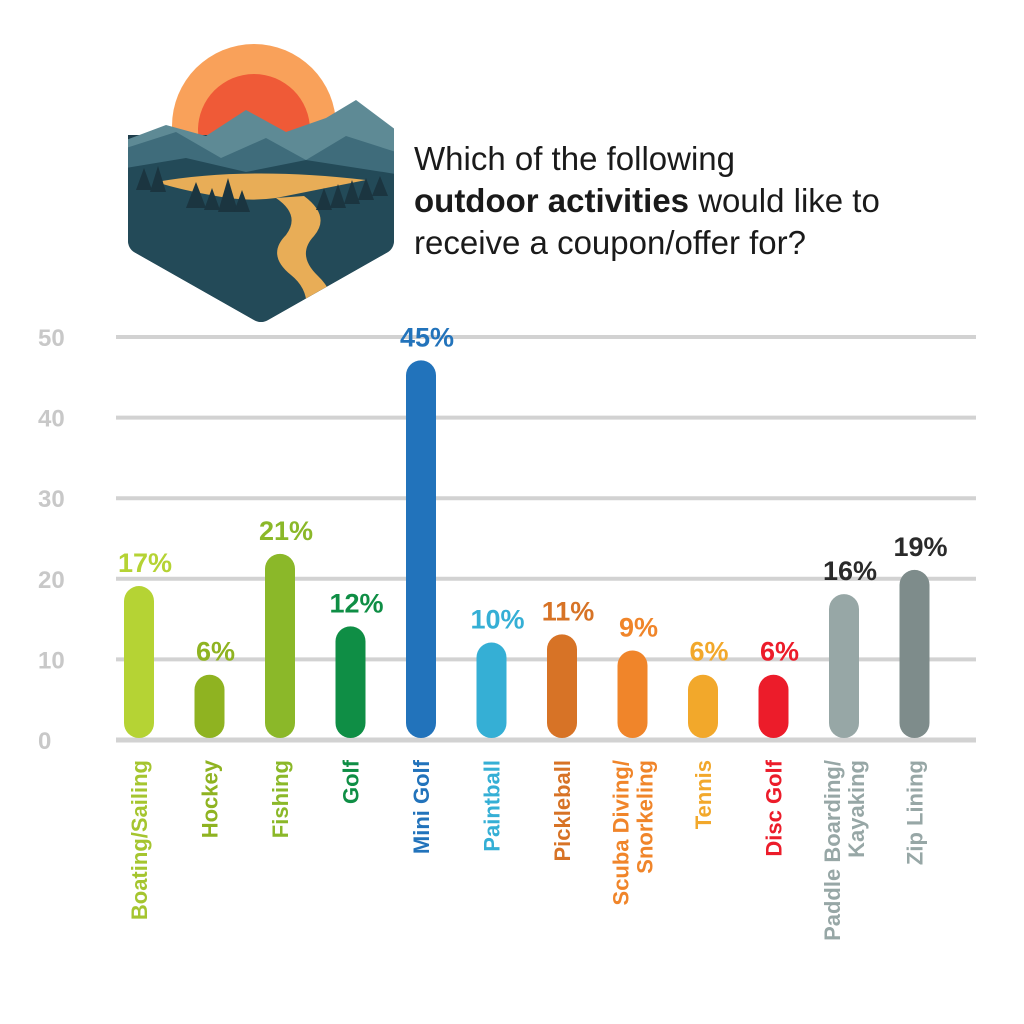  Describe the element at coordinates (784, 200) in the screenshot. I see `question-line-2-rest: would like to` at that location.